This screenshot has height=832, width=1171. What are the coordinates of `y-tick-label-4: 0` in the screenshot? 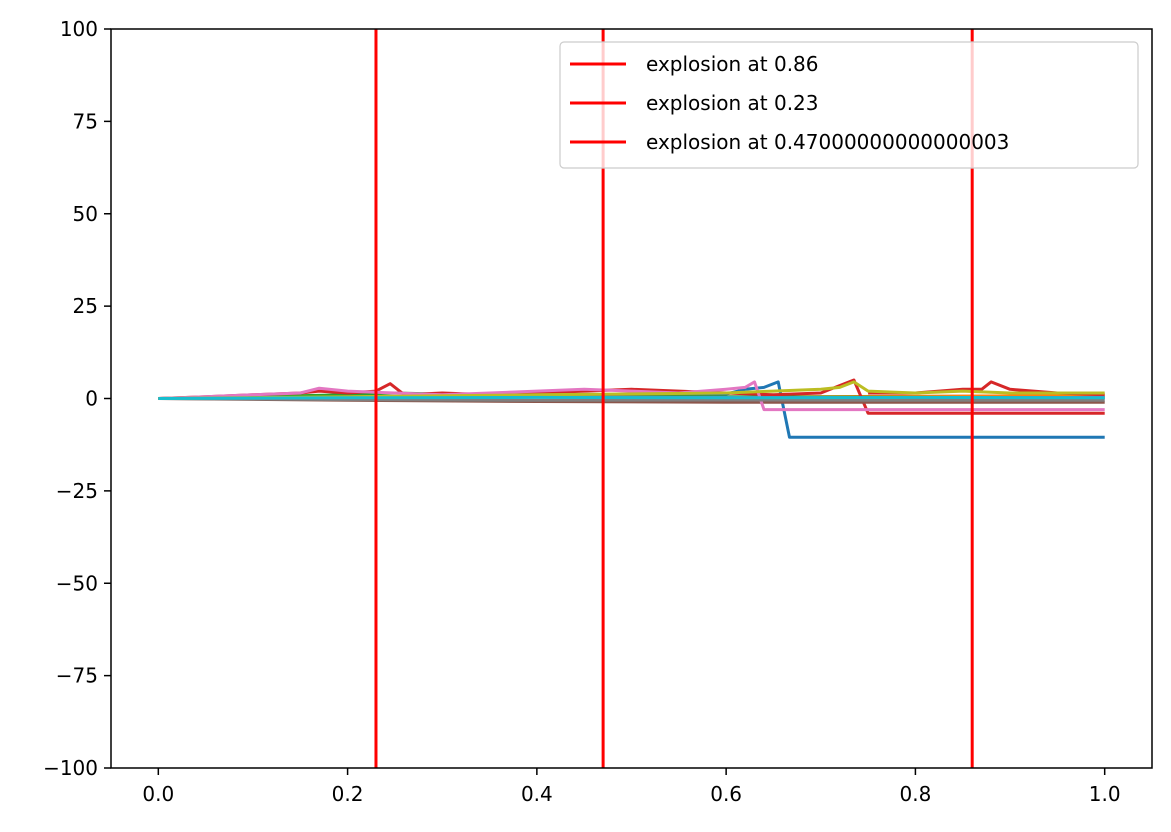 It's located at (91, 399).